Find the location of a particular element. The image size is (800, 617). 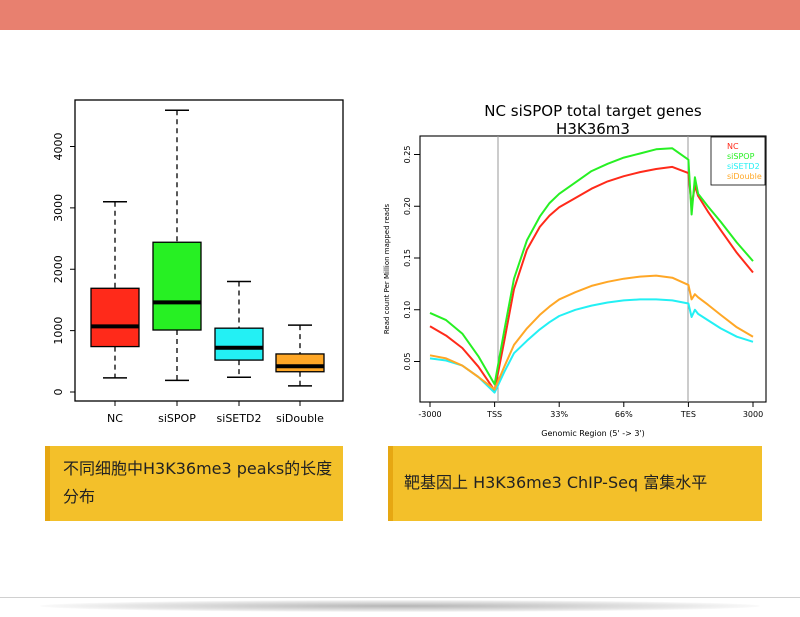

box-ytick-label: 1000 is located at coordinates (58, 331).